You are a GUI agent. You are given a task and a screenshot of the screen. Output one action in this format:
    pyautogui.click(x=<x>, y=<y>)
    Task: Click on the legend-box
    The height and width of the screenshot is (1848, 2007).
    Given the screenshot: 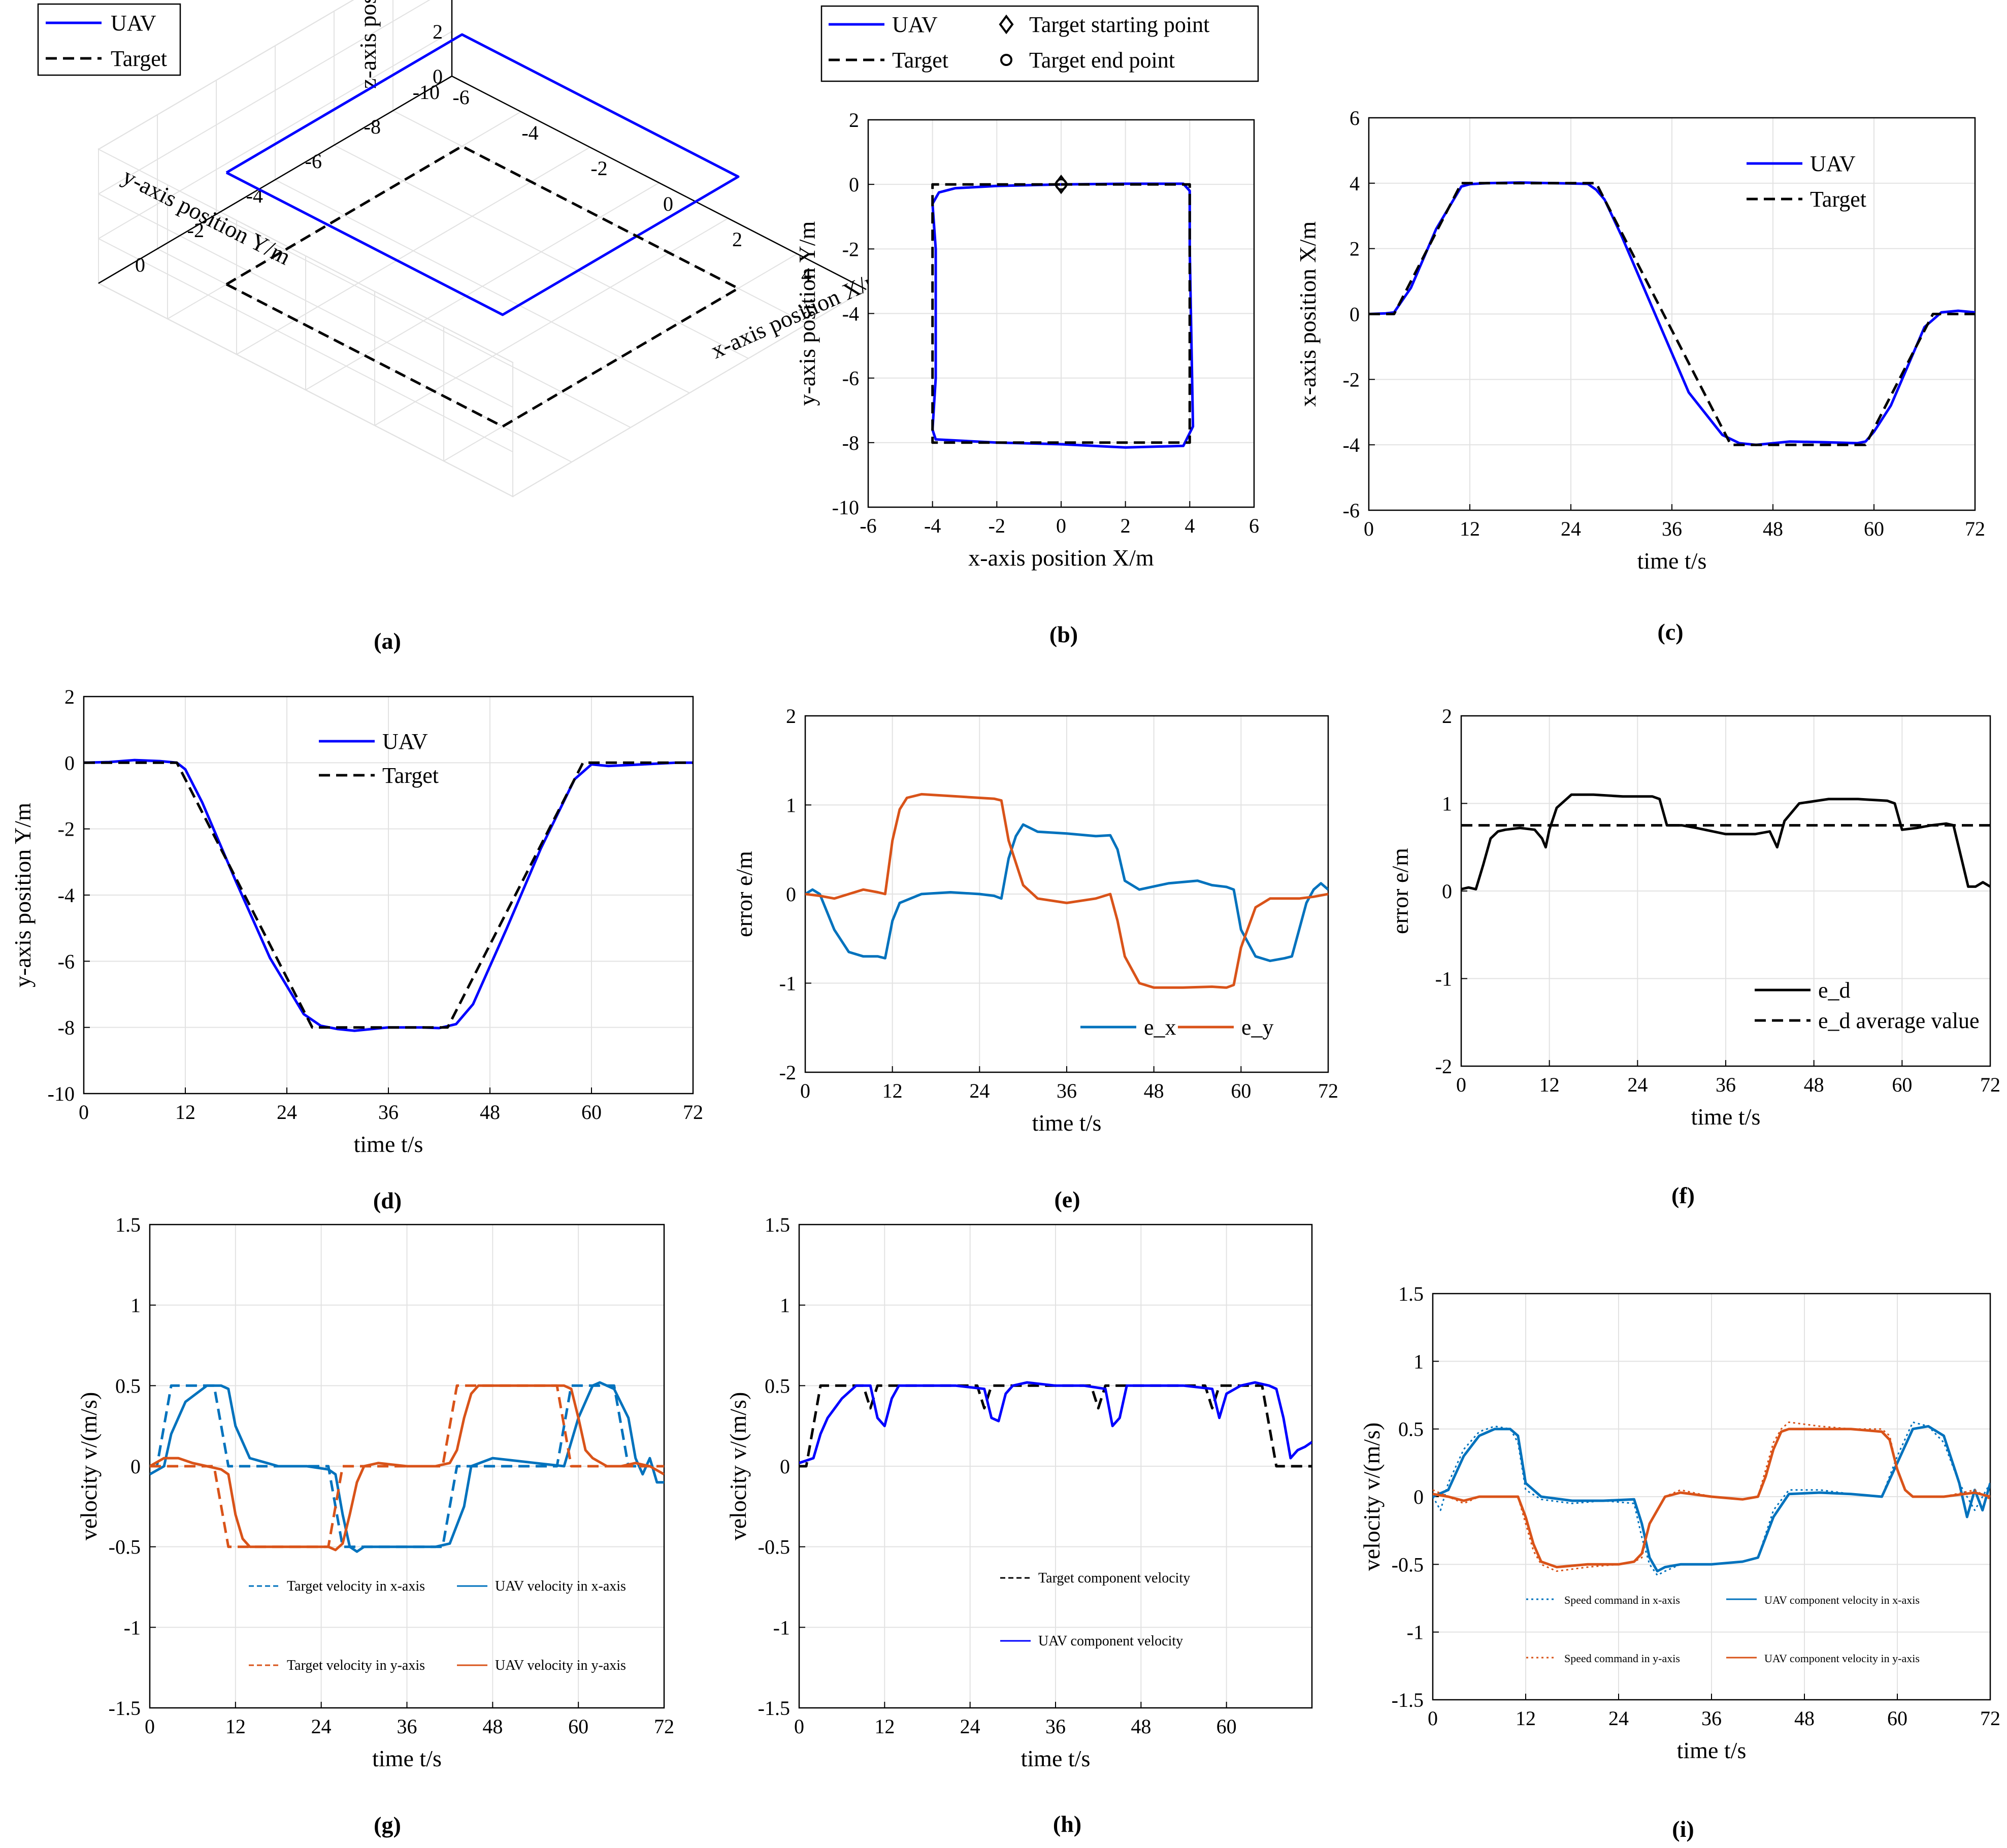 What is the action you would take?
    pyautogui.click(x=109, y=39)
    